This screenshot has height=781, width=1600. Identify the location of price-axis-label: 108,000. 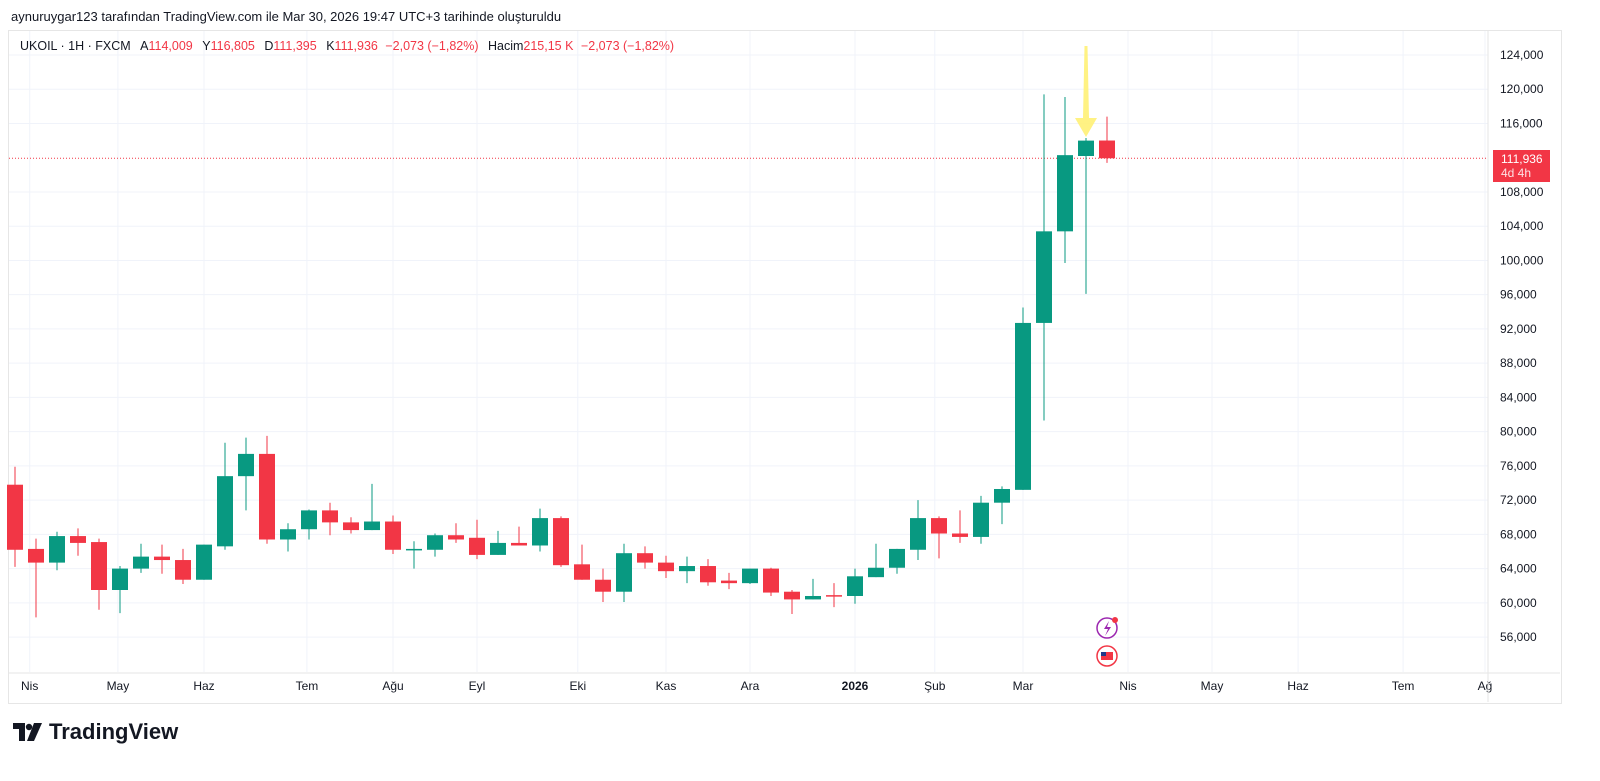
(1522, 192).